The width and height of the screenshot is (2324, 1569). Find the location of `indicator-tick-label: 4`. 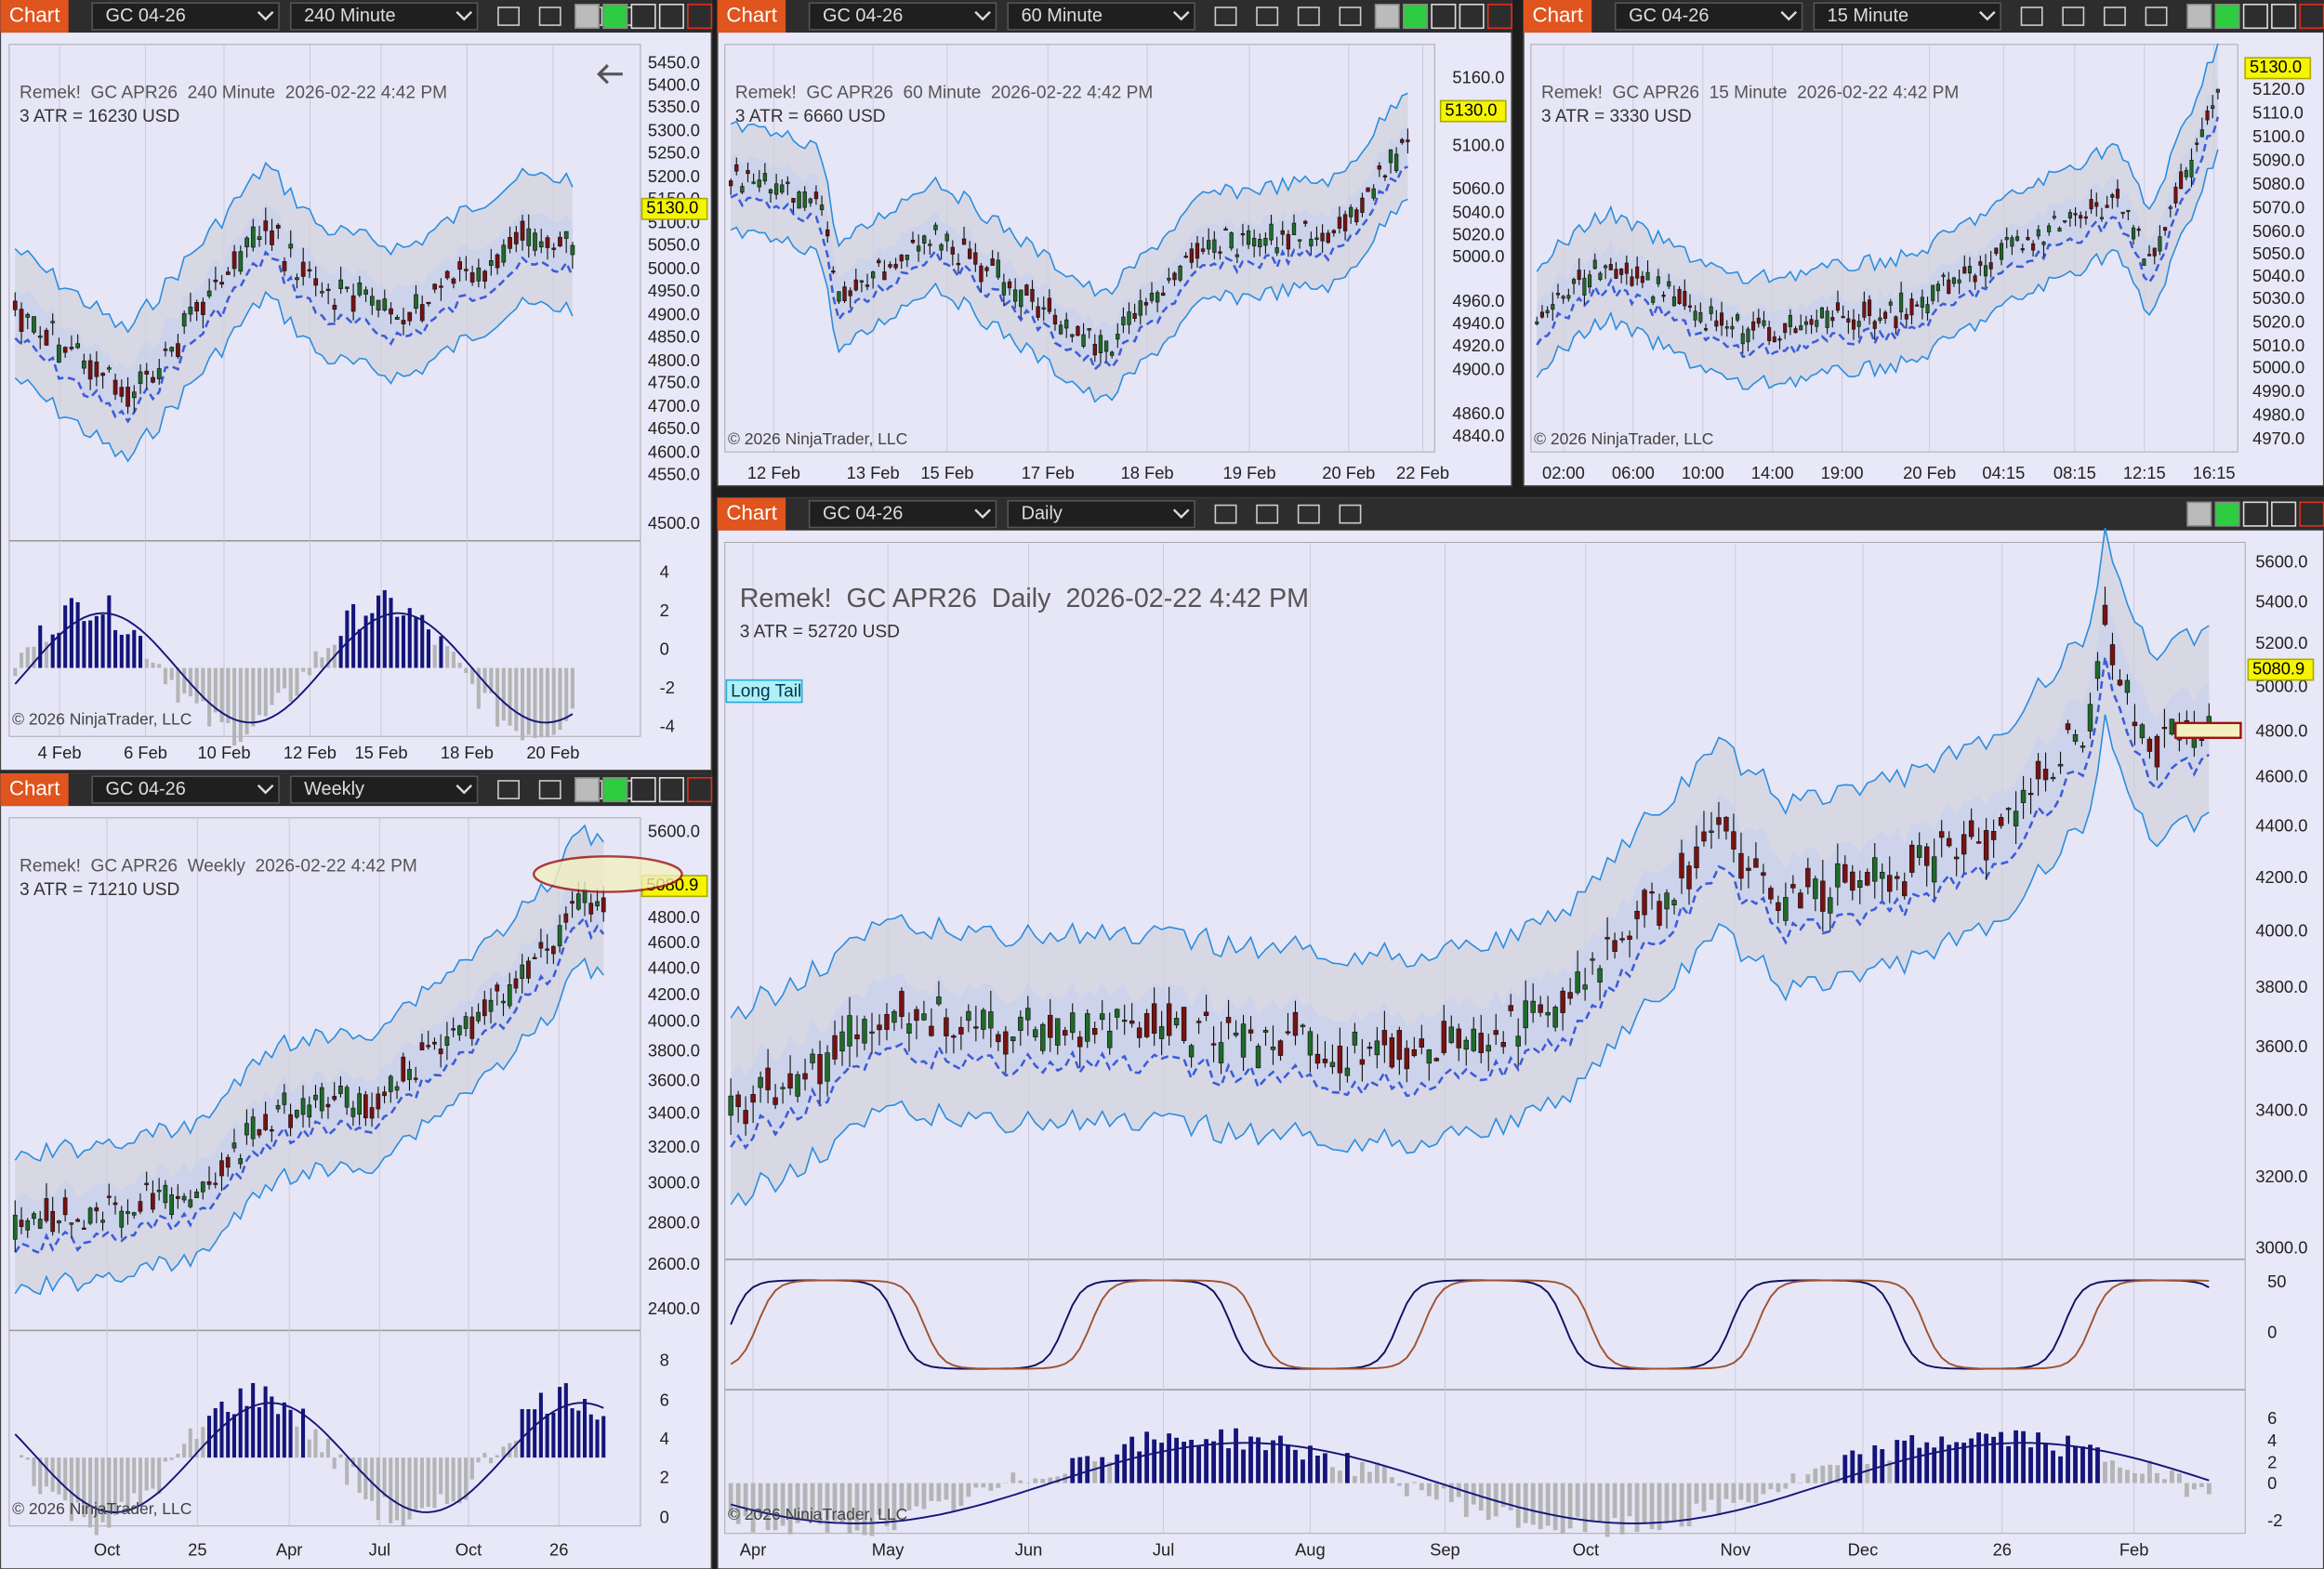

indicator-tick-label: 4 is located at coordinates (664, 1438).